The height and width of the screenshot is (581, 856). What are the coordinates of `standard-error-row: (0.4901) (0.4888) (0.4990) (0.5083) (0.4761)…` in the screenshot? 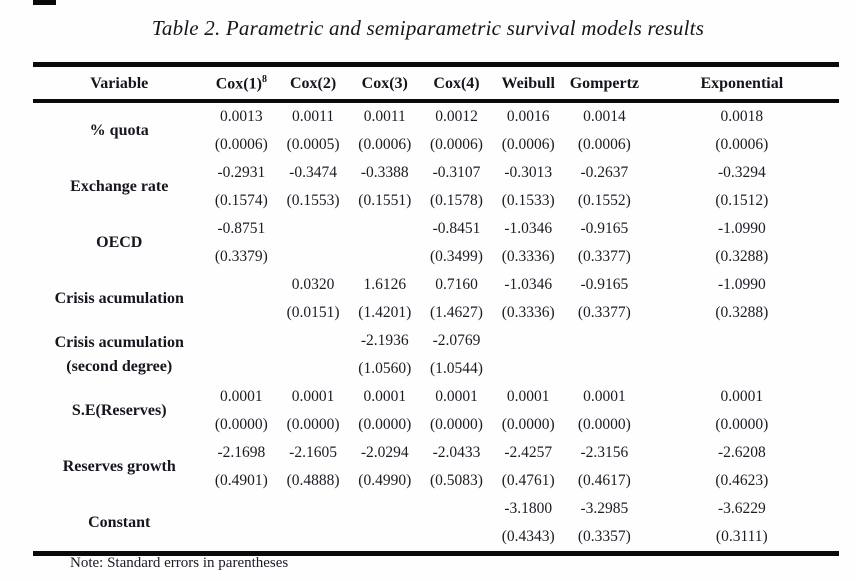 It's located at (436, 481).